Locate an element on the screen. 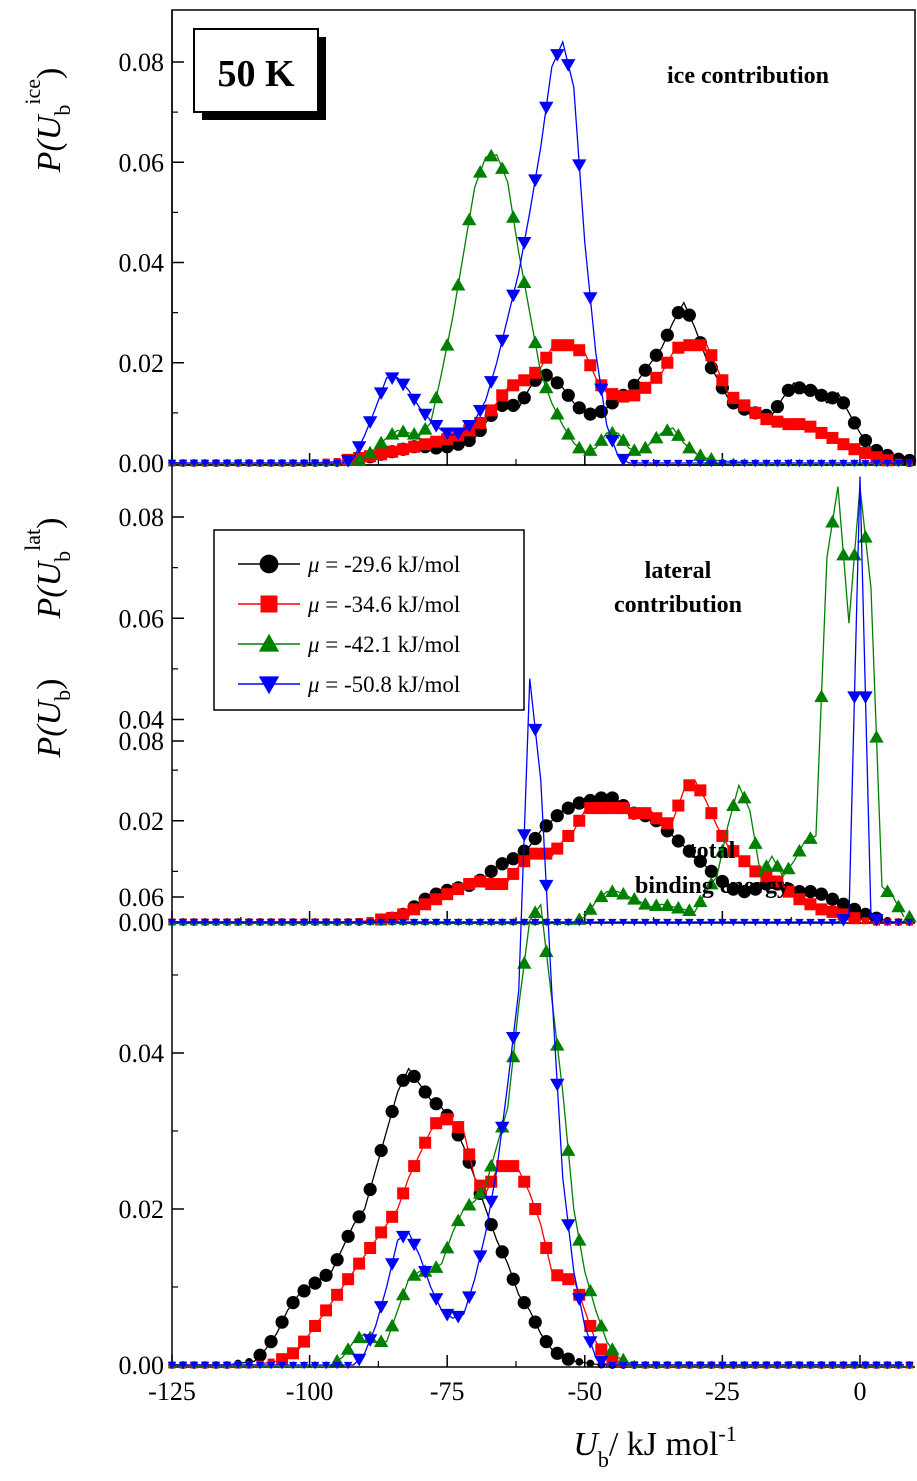 Image resolution: width=917 pixels, height=1481 pixels. temperature-badge-text: 50 K is located at coordinates (256, 74).